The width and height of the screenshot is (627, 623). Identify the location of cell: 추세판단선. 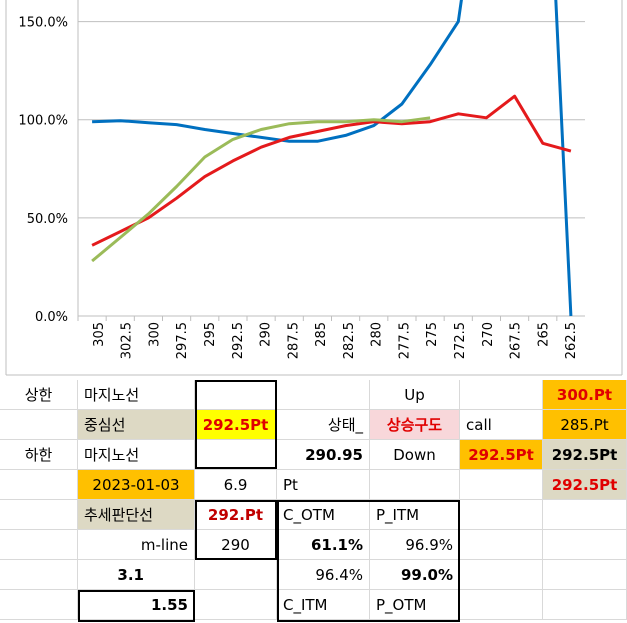
(136, 515).